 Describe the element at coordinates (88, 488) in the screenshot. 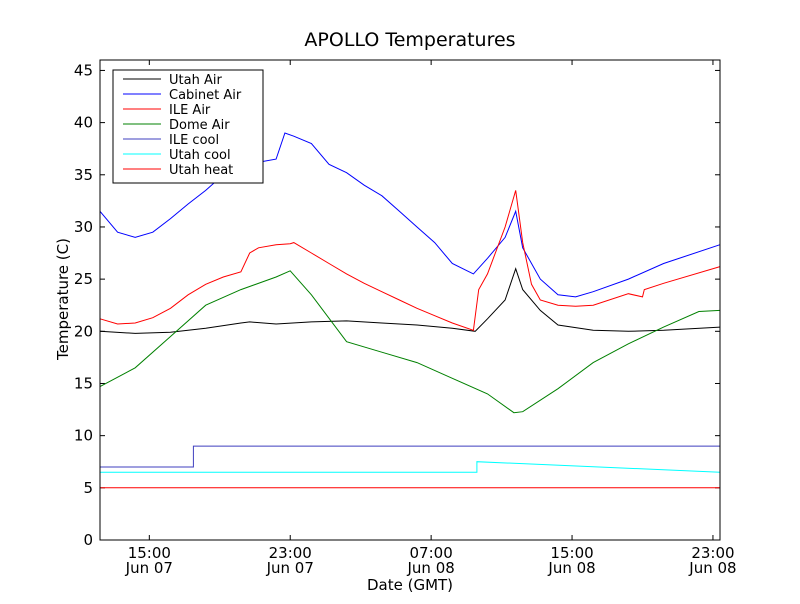

I see `y-tick-label: 5` at that location.